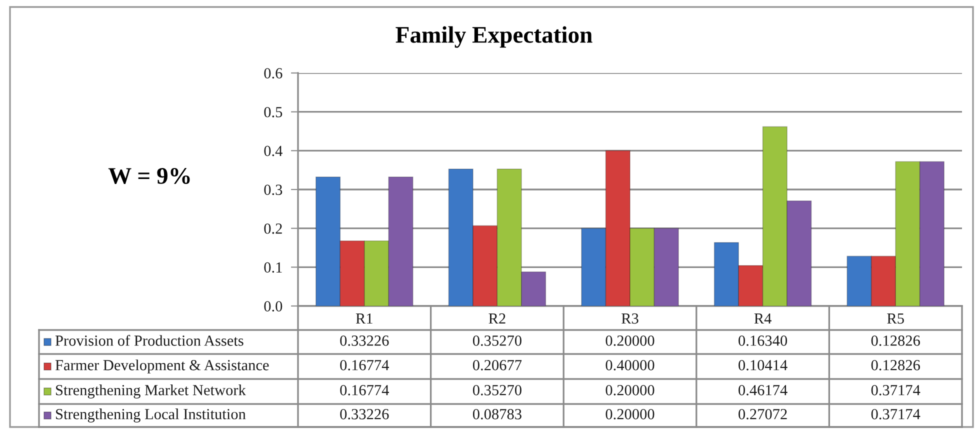 The height and width of the screenshot is (429, 975). What do you see at coordinates (762, 414) in the screenshot?
I see `data-label: 0.27072` at bounding box center [762, 414].